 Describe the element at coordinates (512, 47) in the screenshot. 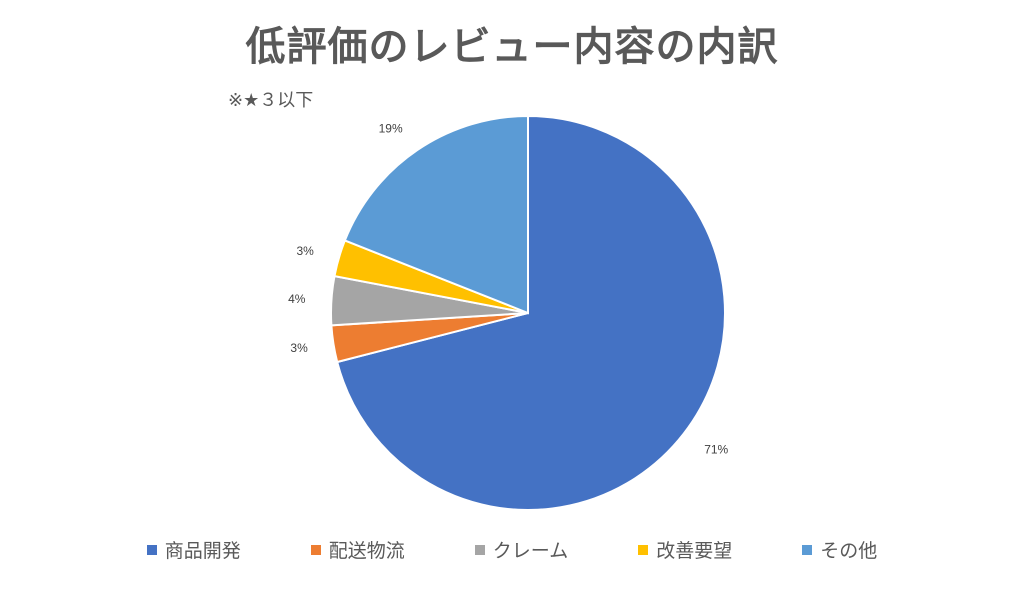

I see `chart-title: 低評価のレビュー内容の内訳` at that location.